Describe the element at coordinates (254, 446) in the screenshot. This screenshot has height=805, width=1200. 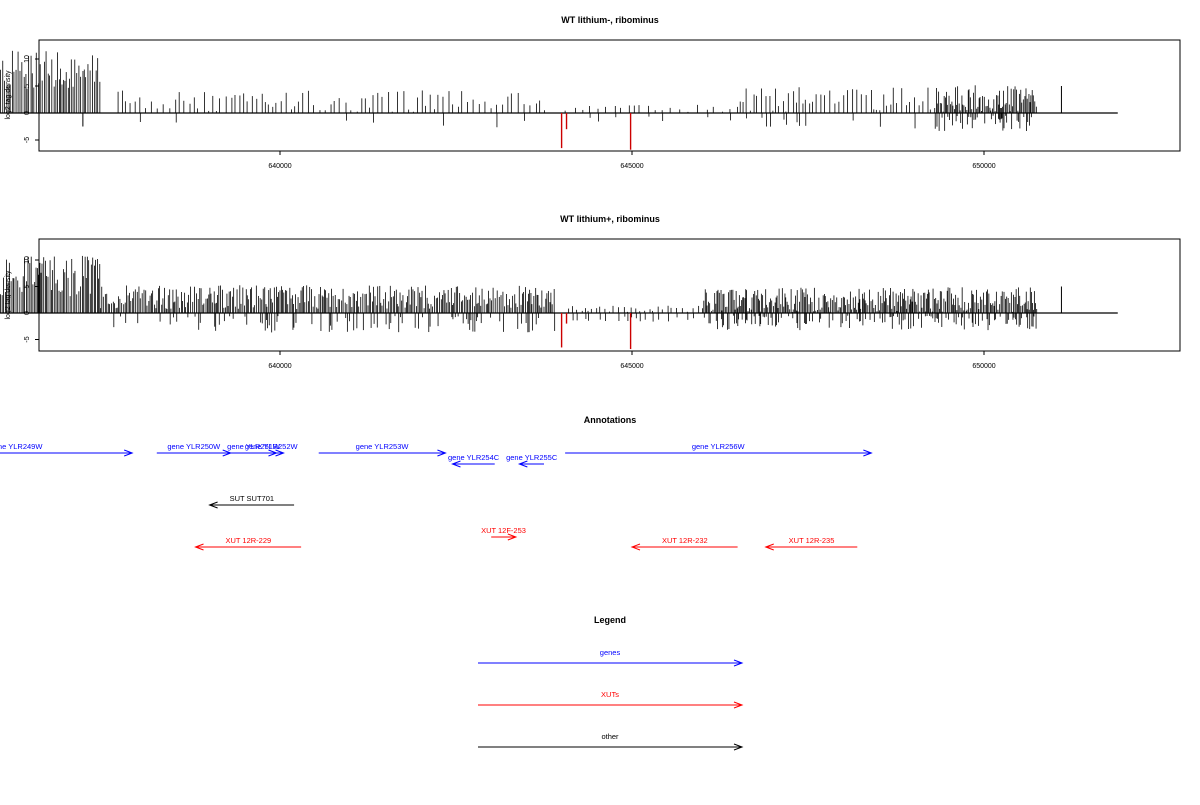
I see `feature-label: gene YLR251W` at that location.